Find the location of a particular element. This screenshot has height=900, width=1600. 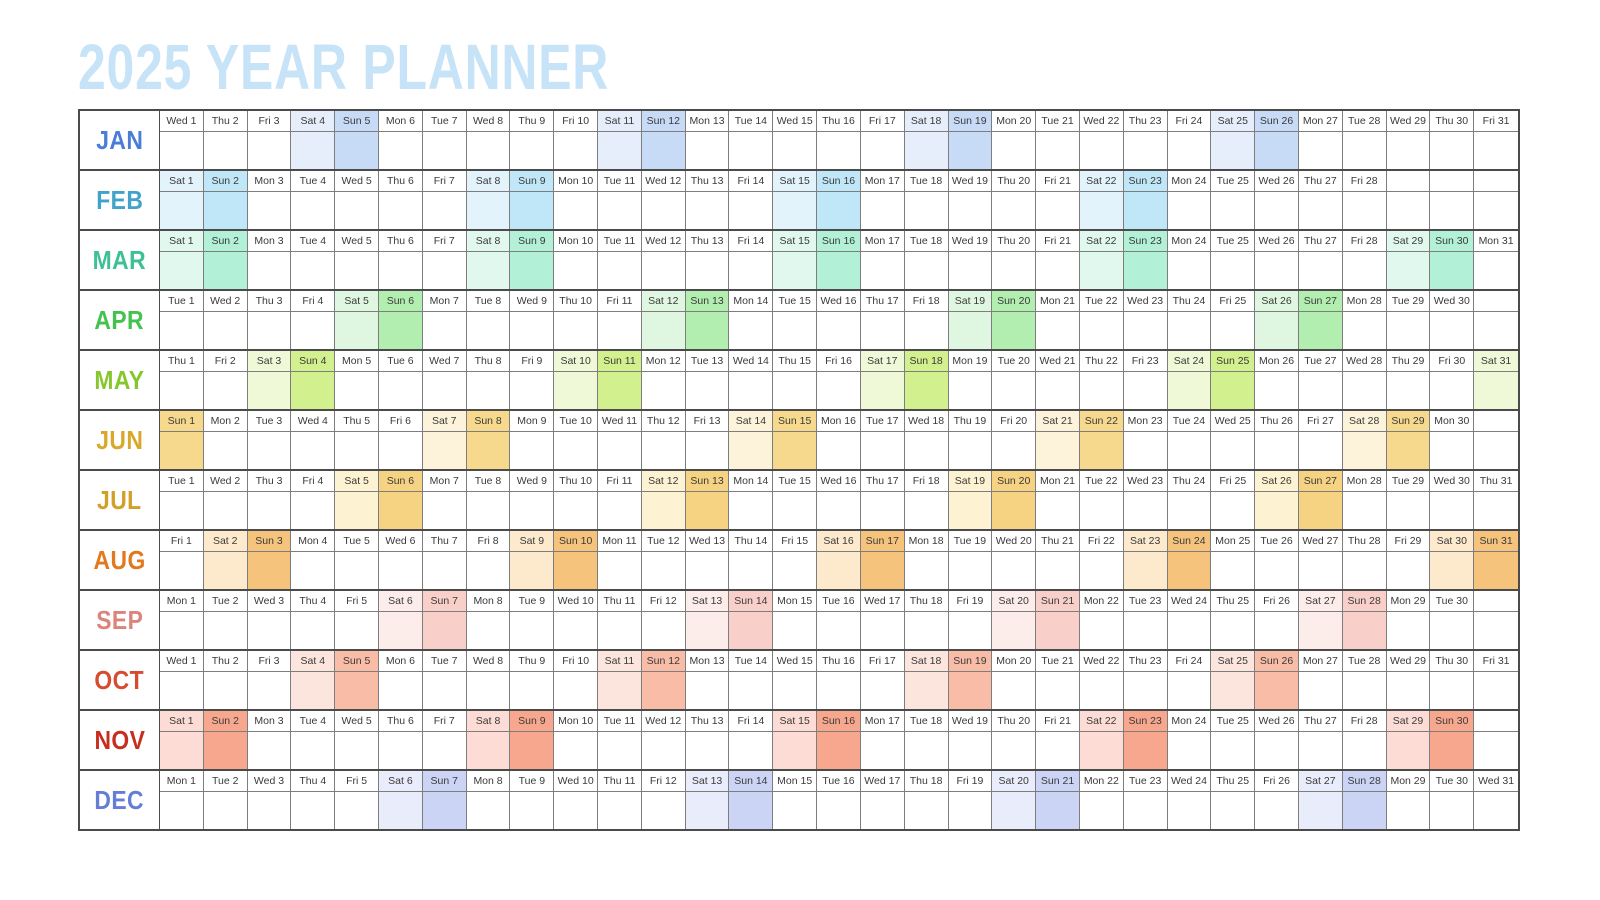

day-header-cell: Tue 30 is located at coordinates (1452, 601).